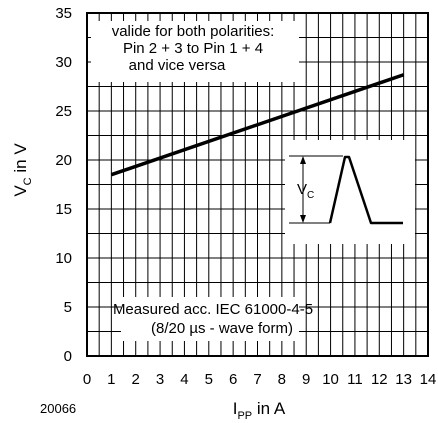  Describe the element at coordinates (63, 62) in the screenshot. I see `y-tick-label: 30` at that location.